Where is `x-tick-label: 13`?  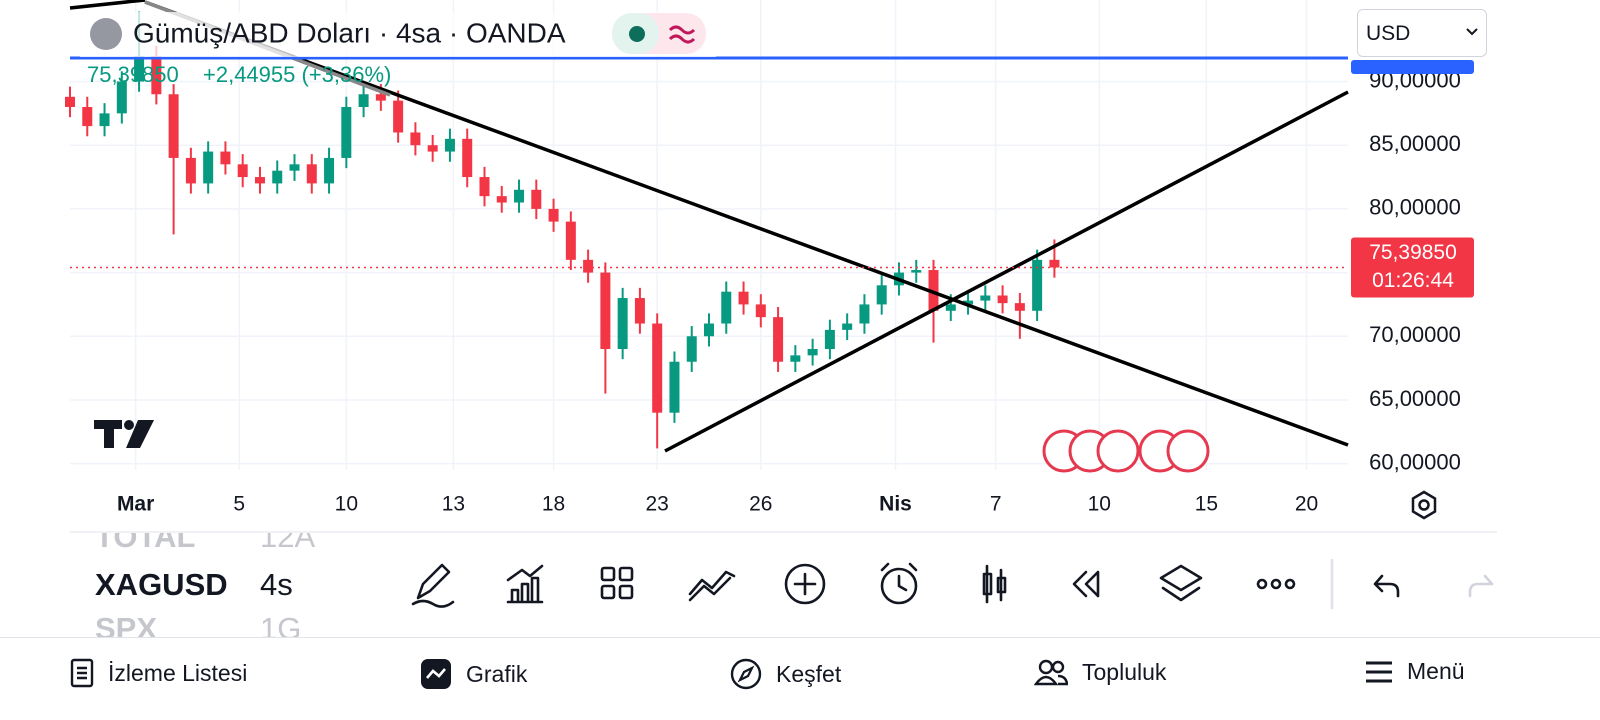
x-tick-label: 13 is located at coordinates (453, 504).